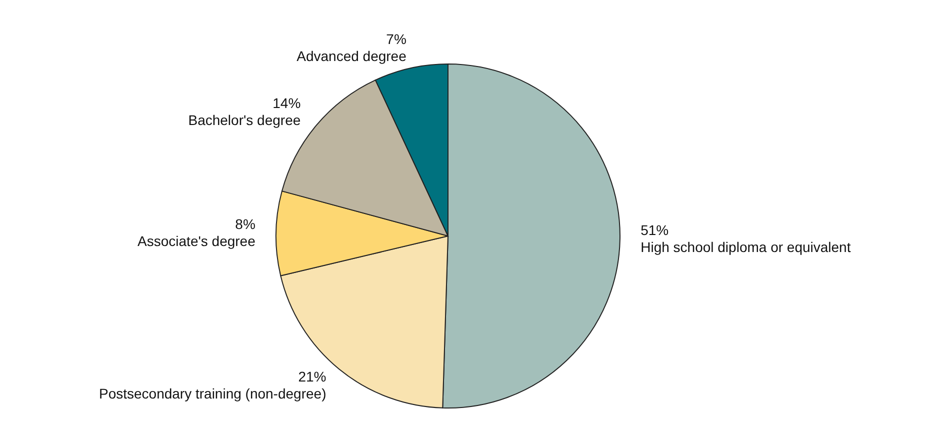  What do you see at coordinates (244, 120) in the screenshot?
I see `slice-label: Bachelor's degree` at bounding box center [244, 120].